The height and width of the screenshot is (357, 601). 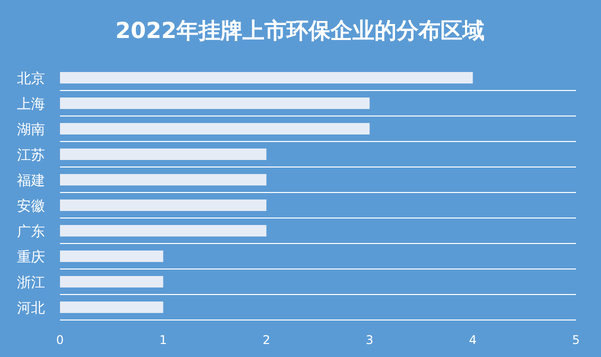 What do you see at coordinates (60, 340) in the screenshot?
I see `x-tick-label: 0` at bounding box center [60, 340].